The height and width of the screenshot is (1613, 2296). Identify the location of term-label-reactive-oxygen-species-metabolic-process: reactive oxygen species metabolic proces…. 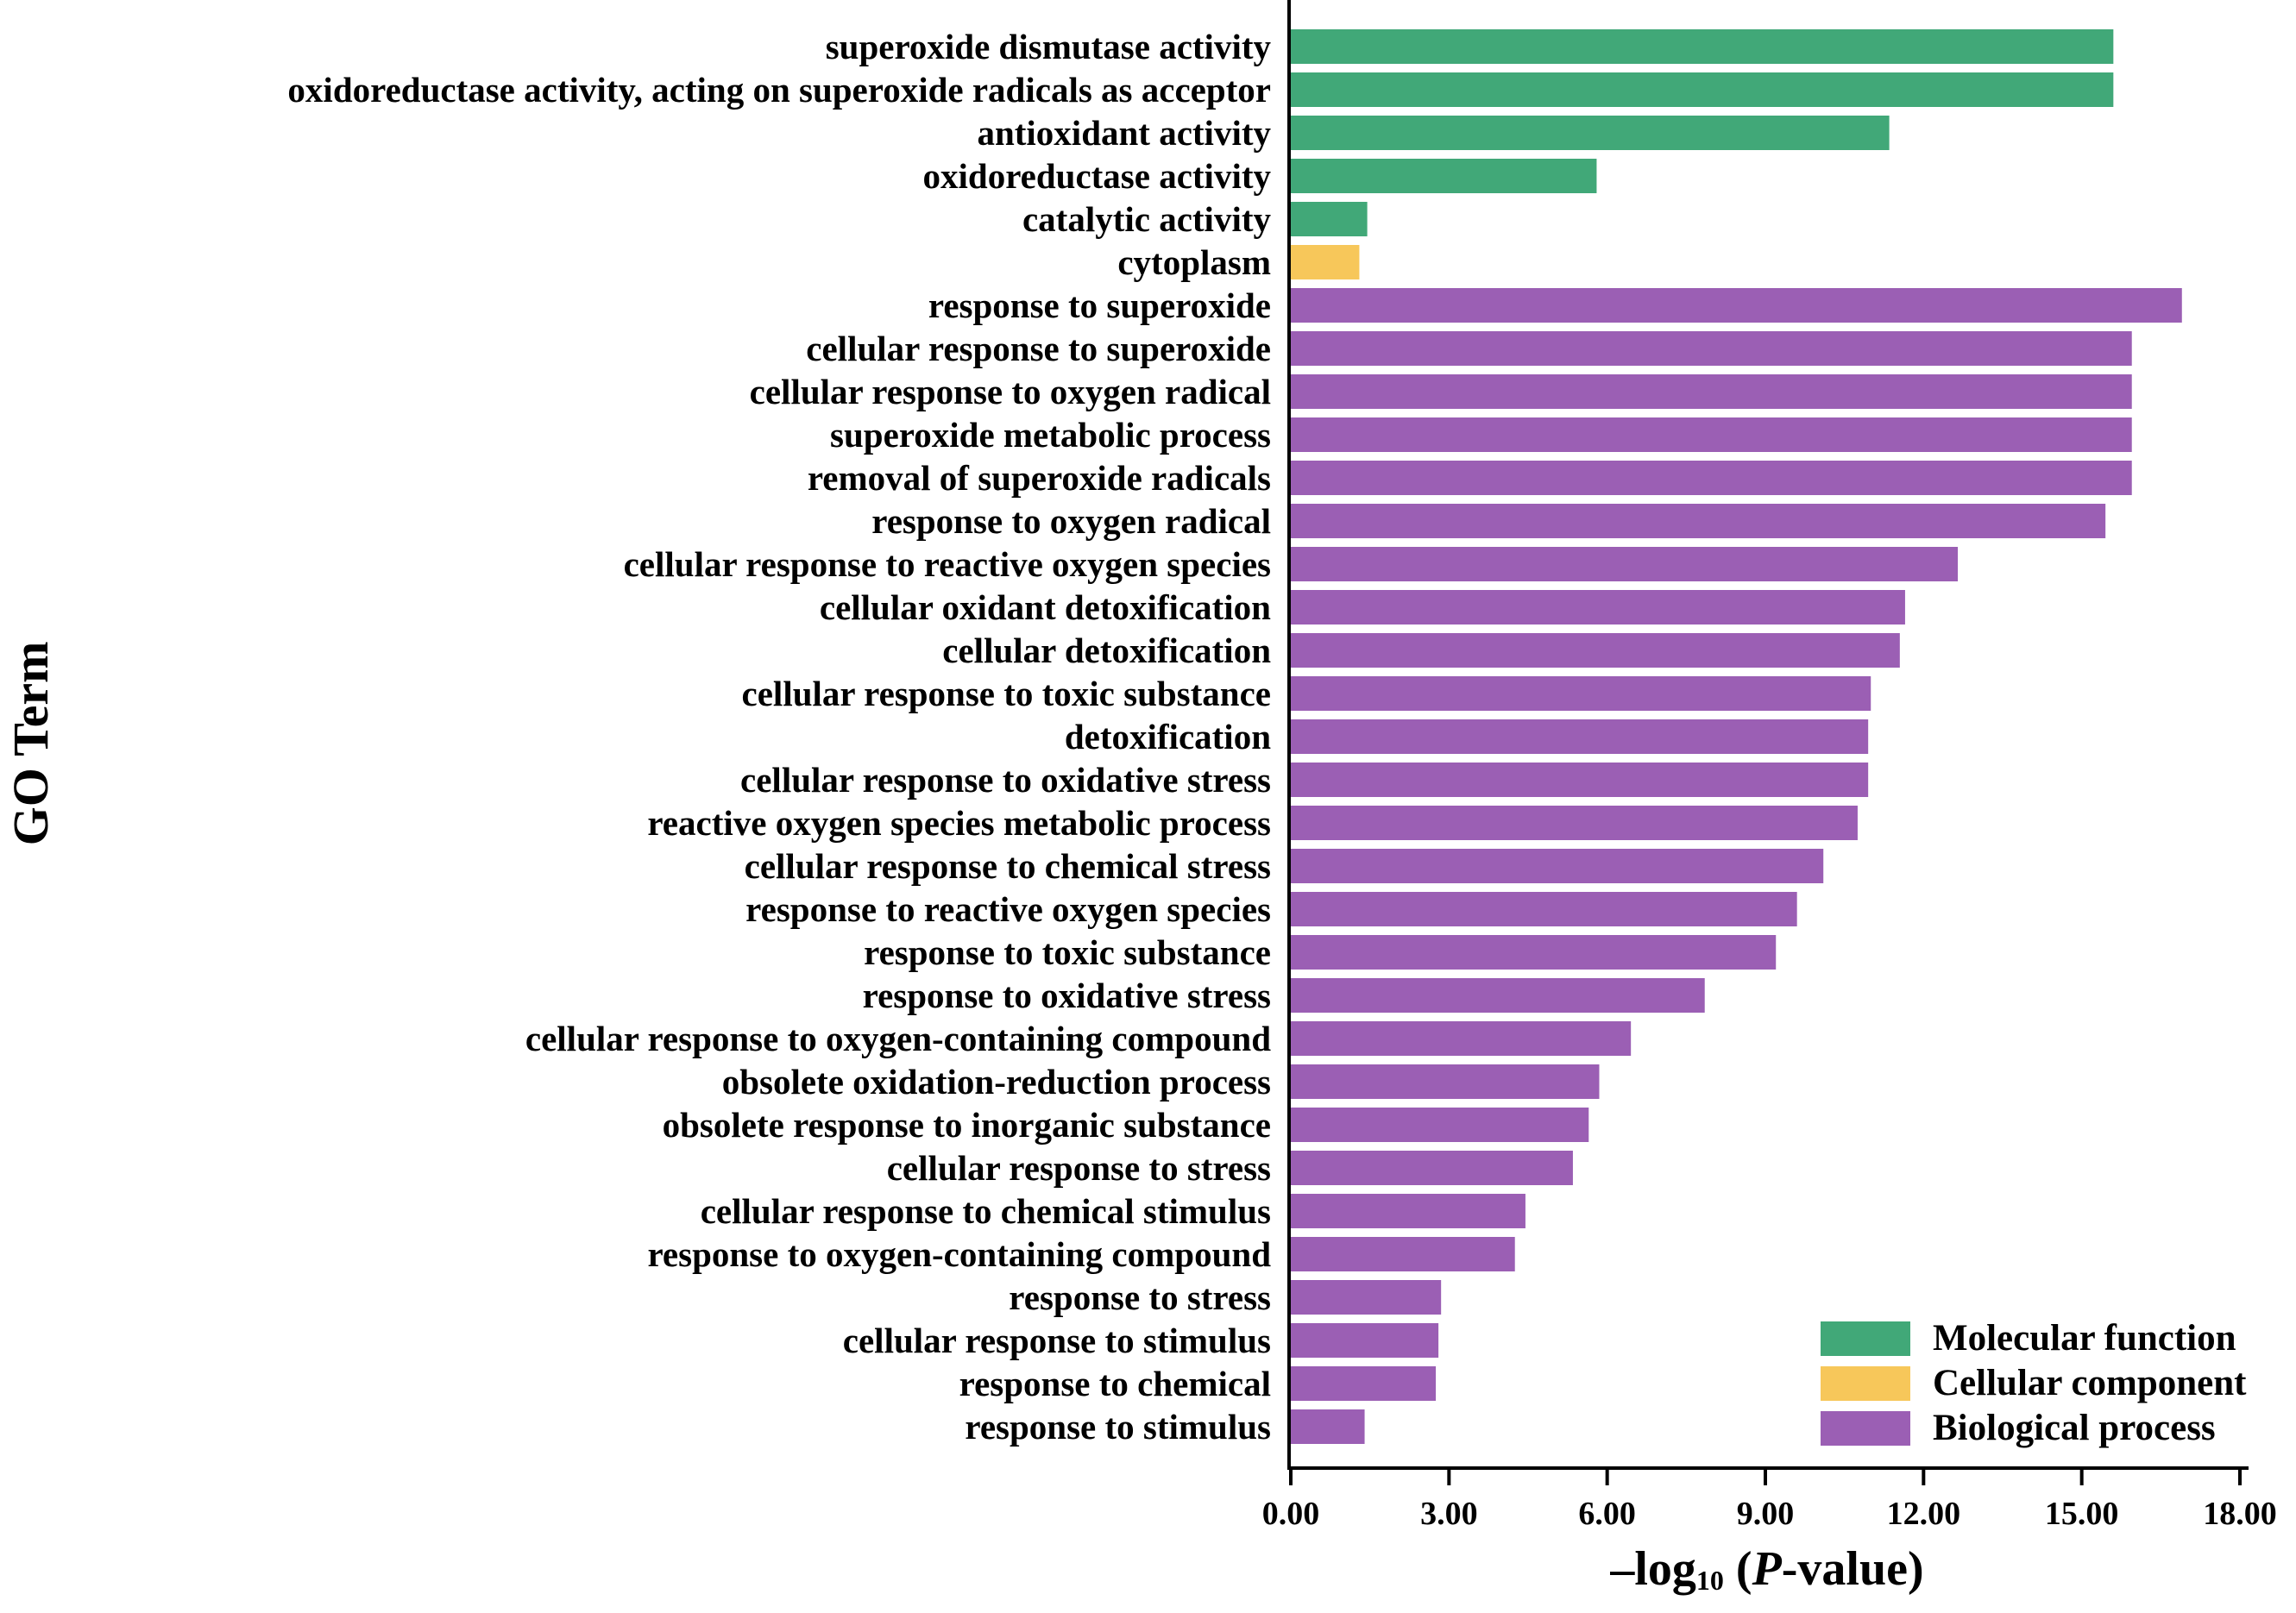
(959, 823).